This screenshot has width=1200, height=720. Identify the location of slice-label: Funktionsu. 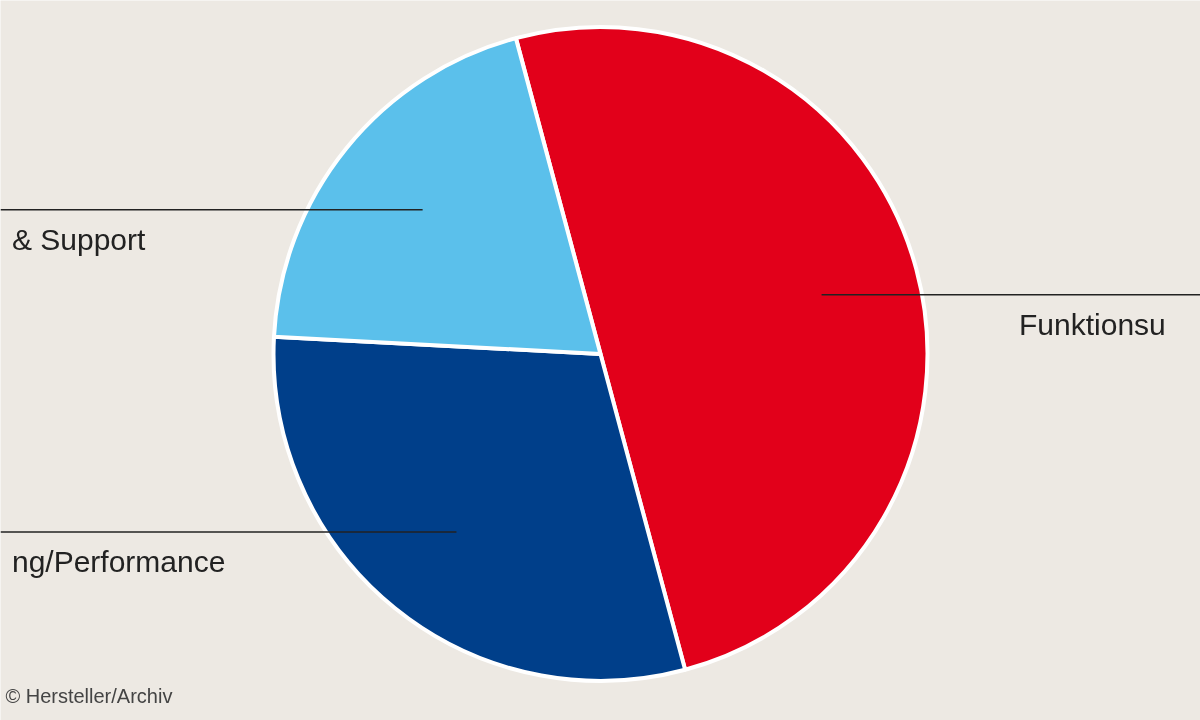
(1092, 324).